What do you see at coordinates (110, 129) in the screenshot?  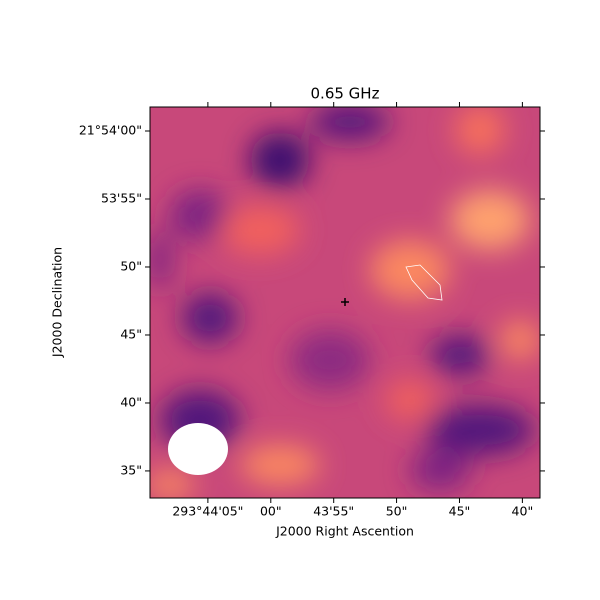 I see `y-tick-label: 21°54'00"` at bounding box center [110, 129].